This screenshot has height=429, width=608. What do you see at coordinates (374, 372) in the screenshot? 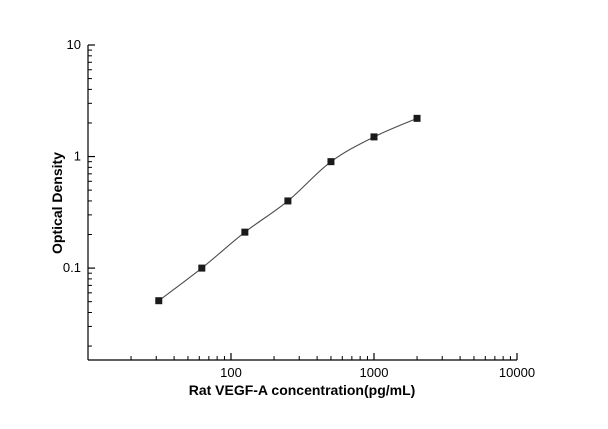
I see `x-tick-label: 1000` at bounding box center [374, 372].